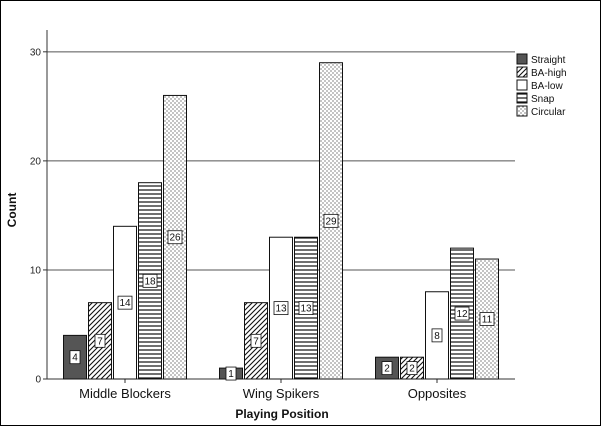 The height and width of the screenshot is (426, 601). I want to click on legend-label: BA-high, so click(549, 73).